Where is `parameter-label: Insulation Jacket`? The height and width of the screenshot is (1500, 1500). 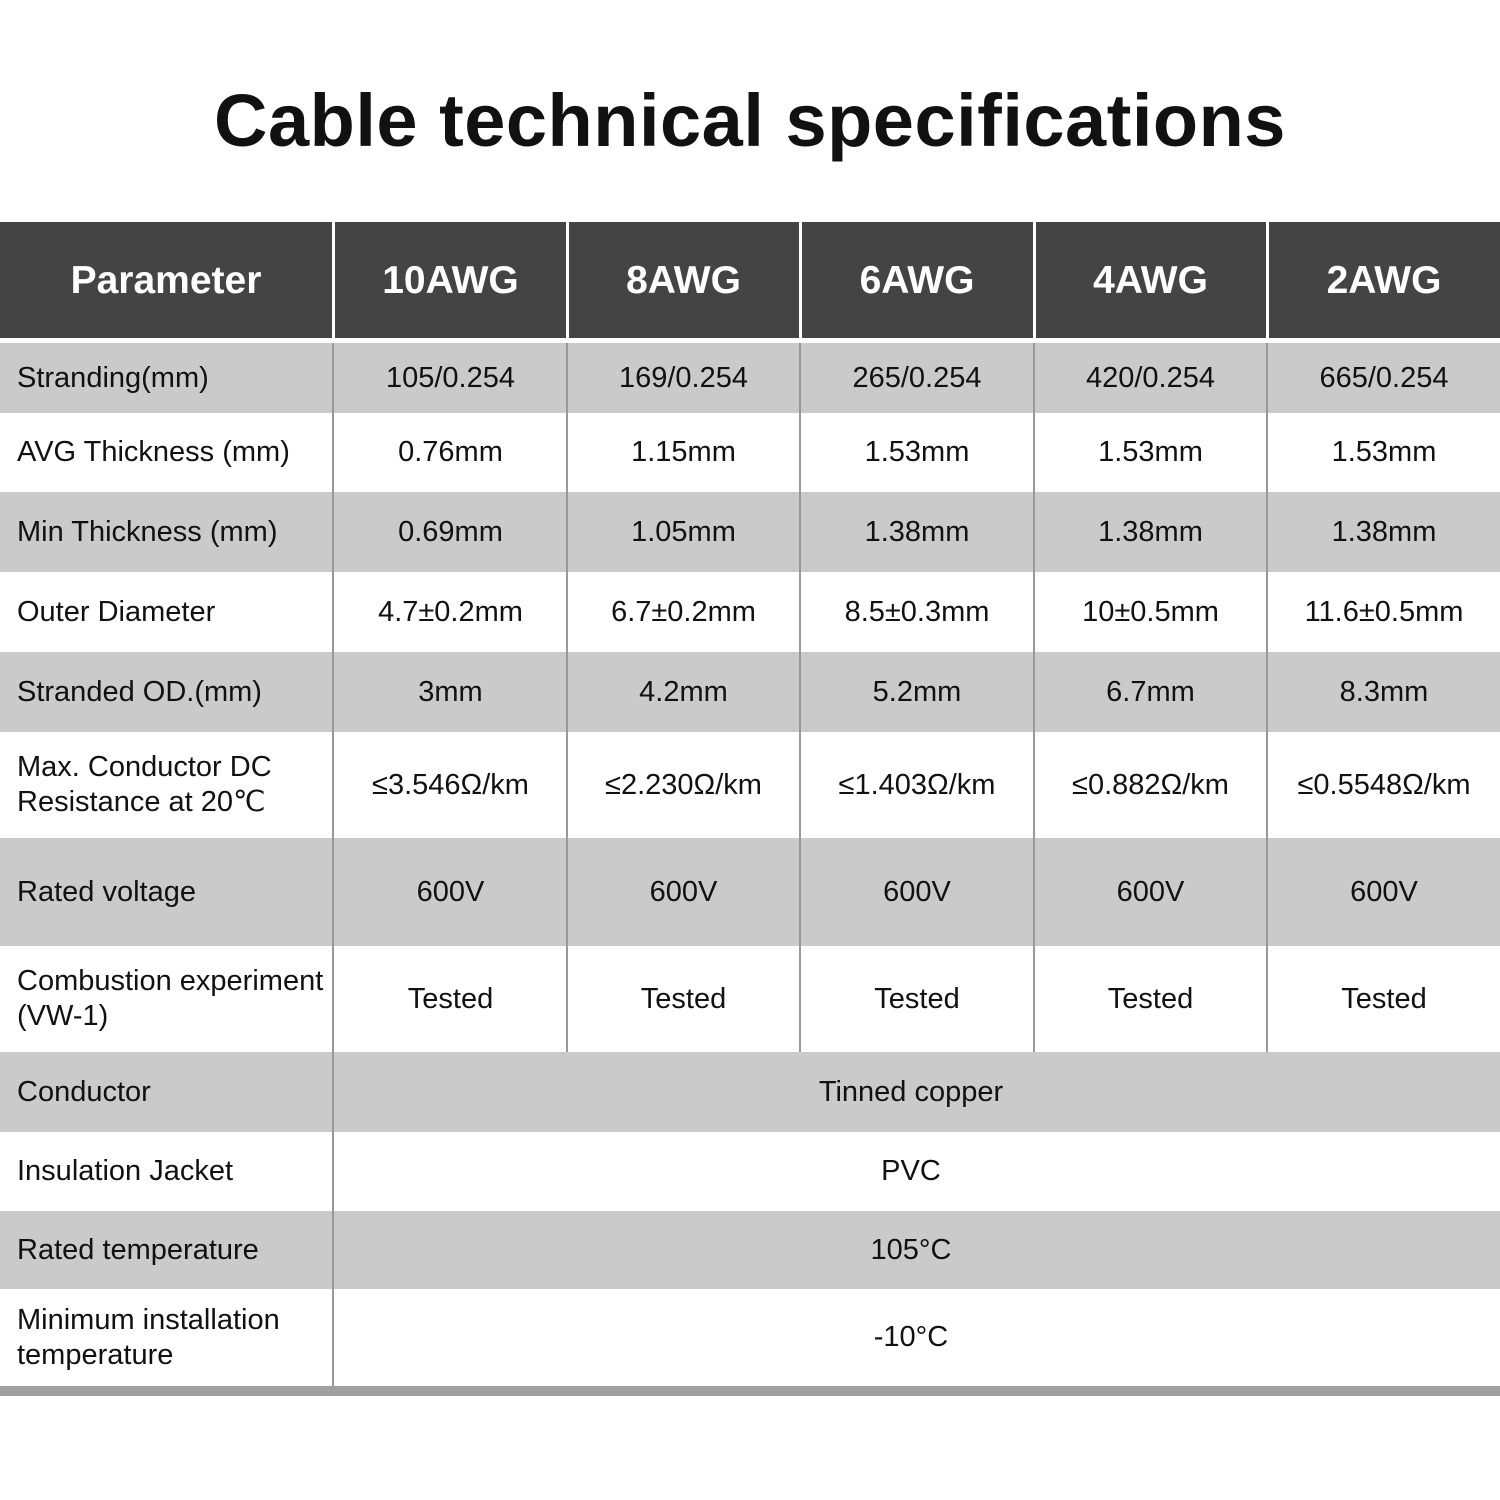 parameter-label: Insulation Jacket is located at coordinates (125, 1171).